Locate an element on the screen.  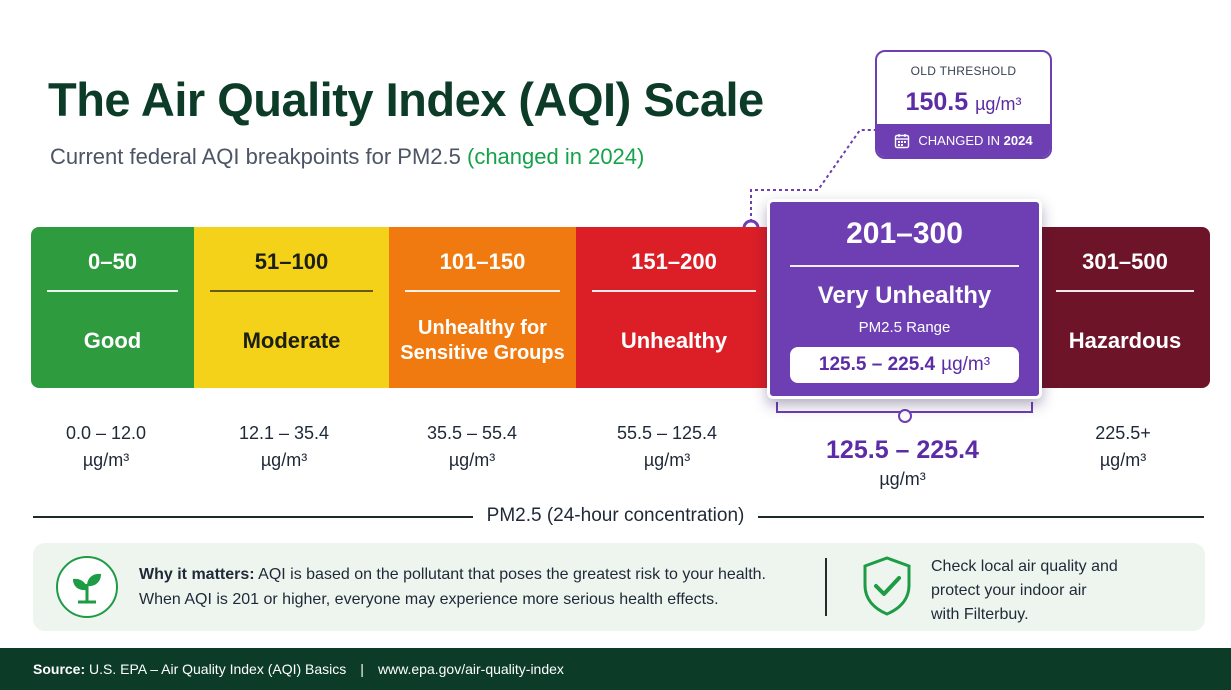
callout-number: 150.5 is located at coordinates (937, 102).